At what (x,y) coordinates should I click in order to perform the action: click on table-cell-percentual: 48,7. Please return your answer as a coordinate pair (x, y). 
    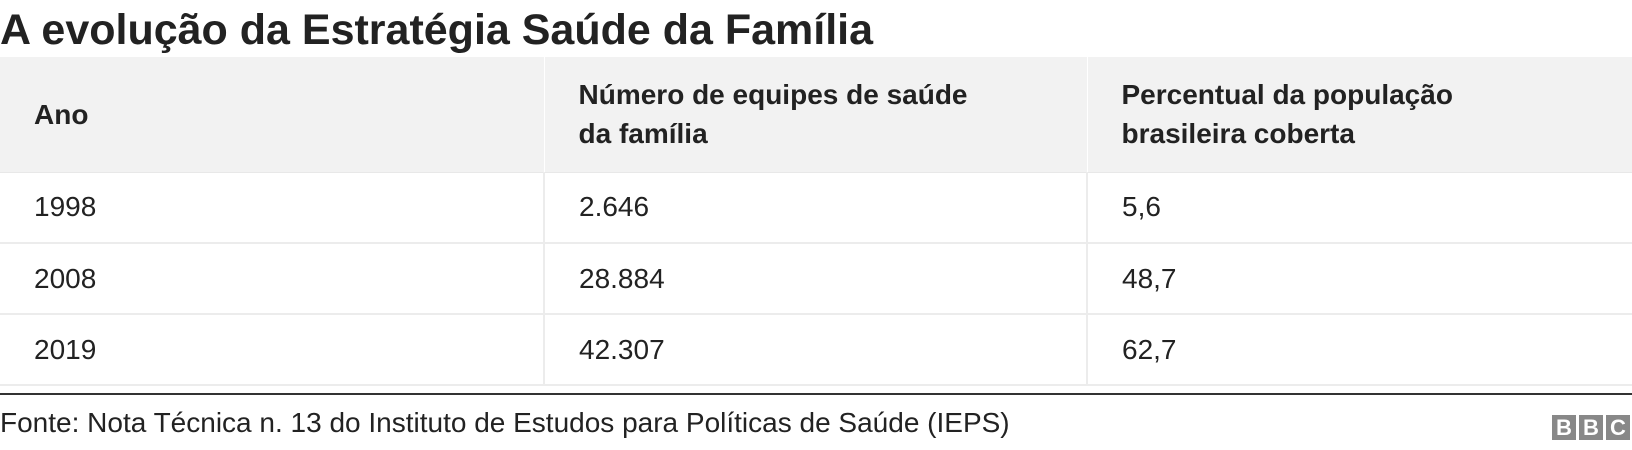
    Looking at the image, I should click on (1359, 279).